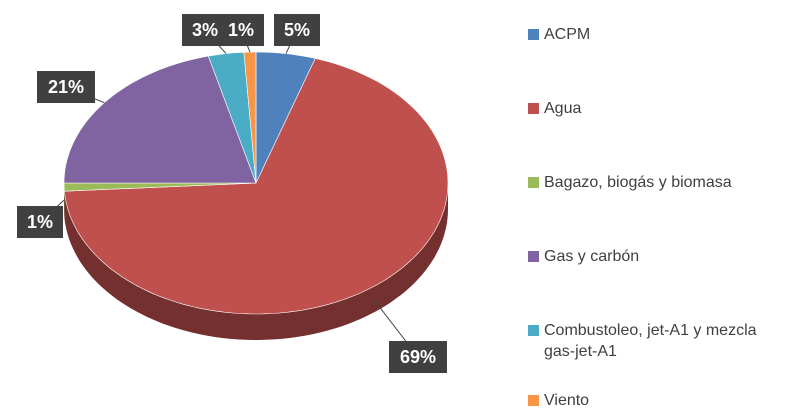  Describe the element at coordinates (567, 34) in the screenshot. I see `legend-label: ACPM` at that location.